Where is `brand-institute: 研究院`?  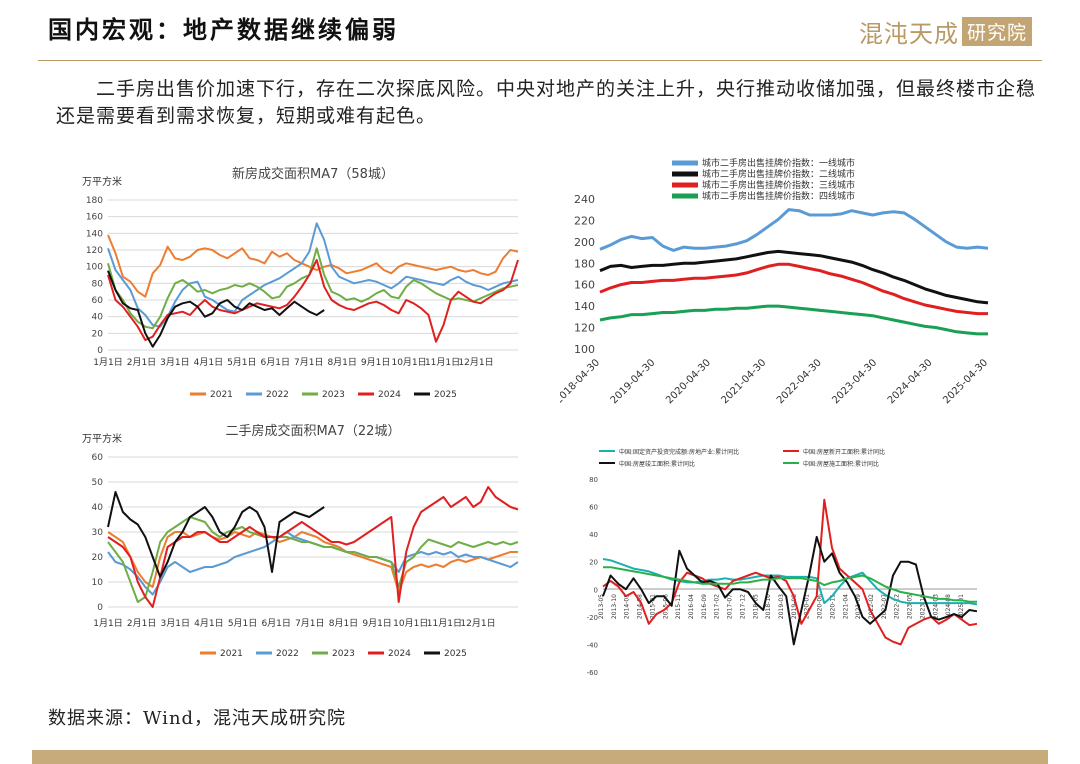
brand-institute: 研究院 is located at coordinates (996, 31).